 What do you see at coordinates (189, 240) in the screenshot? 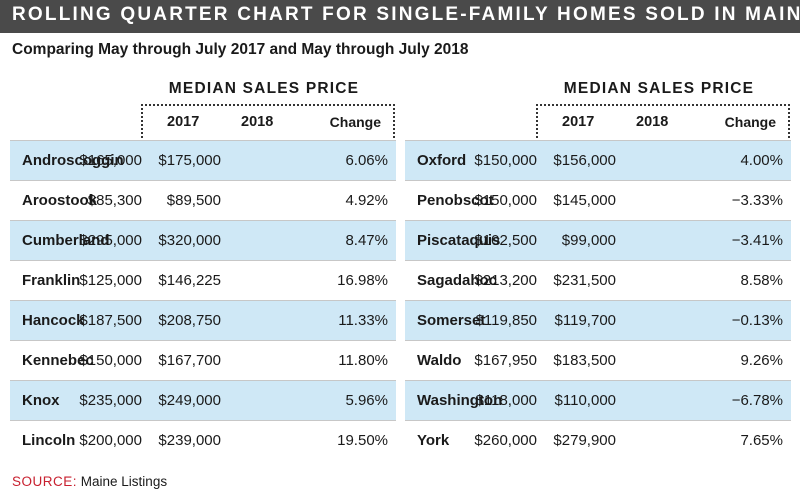
I see `price-2018: $320,000` at bounding box center [189, 240].